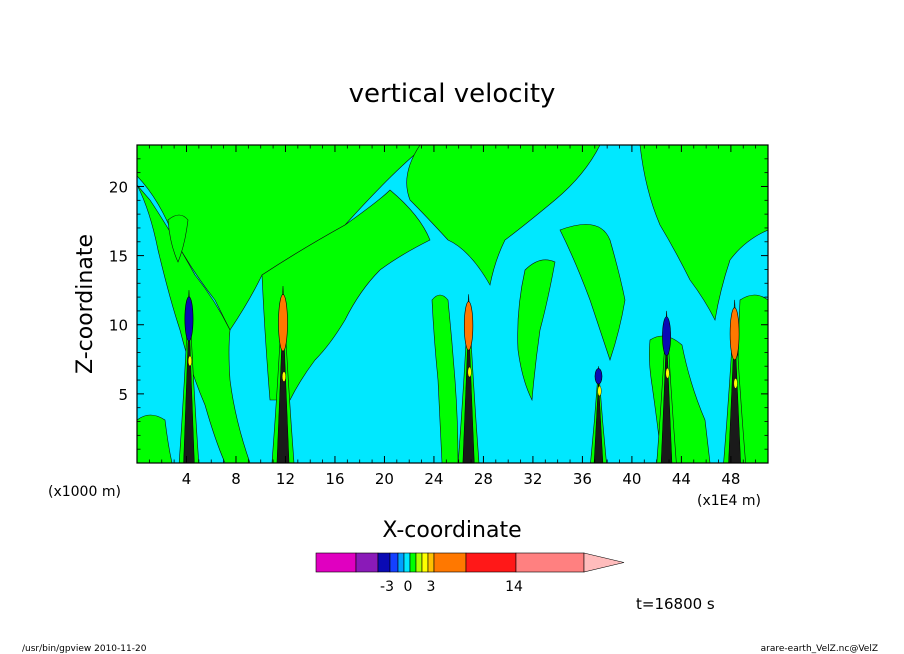 This screenshot has width=904, height=654. I want to click on time-label: t=16800 s, so click(675, 604).